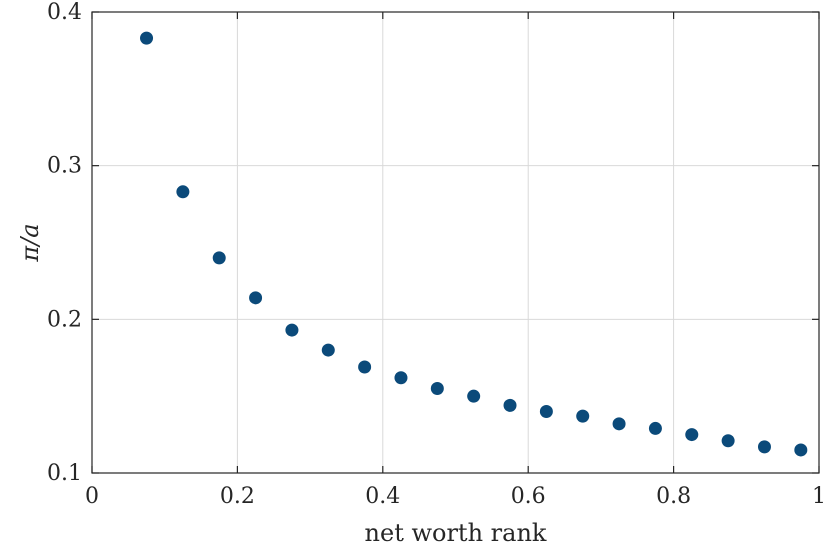  Describe the element at coordinates (673, 496) in the screenshot. I see `x-tick-label: 0.8` at that location.